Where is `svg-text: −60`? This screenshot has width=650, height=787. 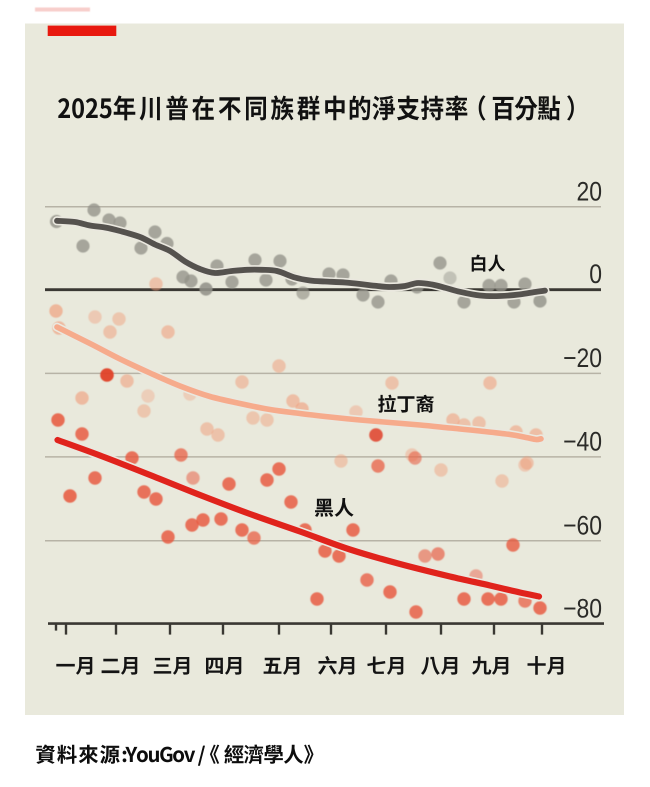 svg-text: −60 is located at coordinates (582, 526).